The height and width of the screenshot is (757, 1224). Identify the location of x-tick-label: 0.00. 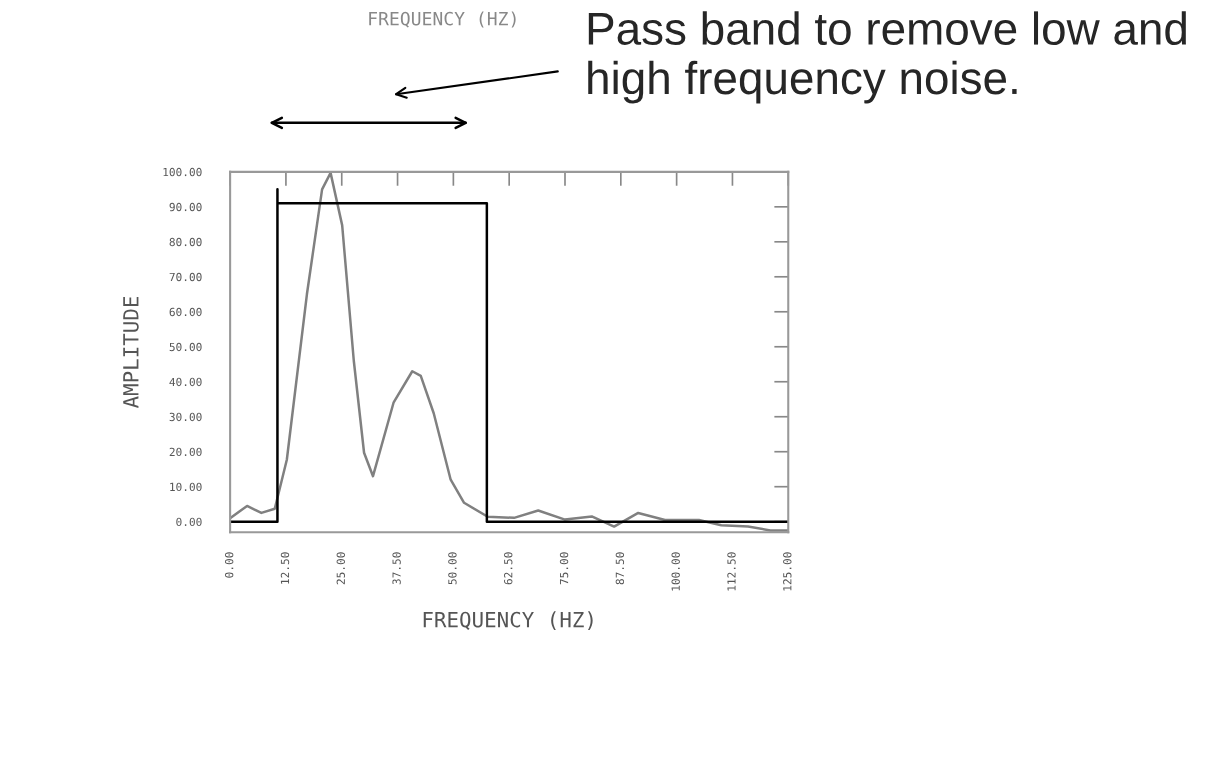
(229, 565).